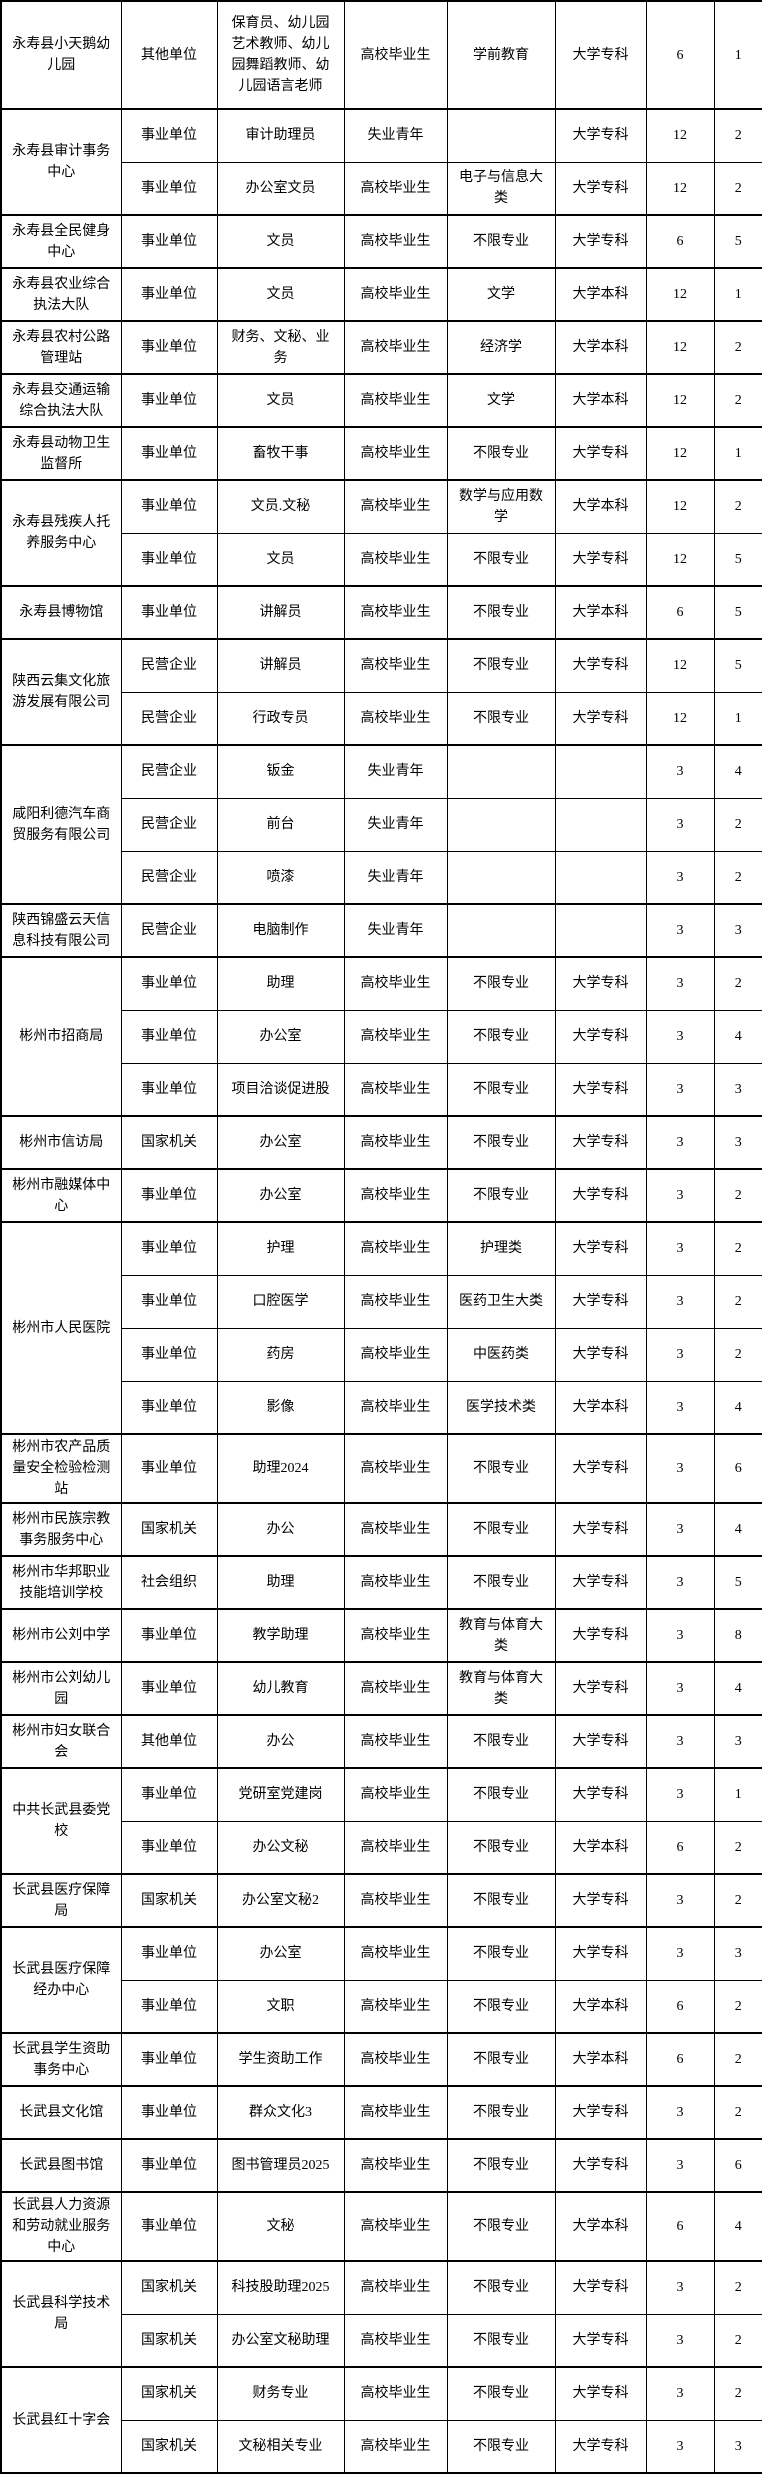 This screenshot has width=762, height=2482. Describe the element at coordinates (61, 1635) in the screenshot. I see `org-name-cell: 彬州市公刘中学` at that location.